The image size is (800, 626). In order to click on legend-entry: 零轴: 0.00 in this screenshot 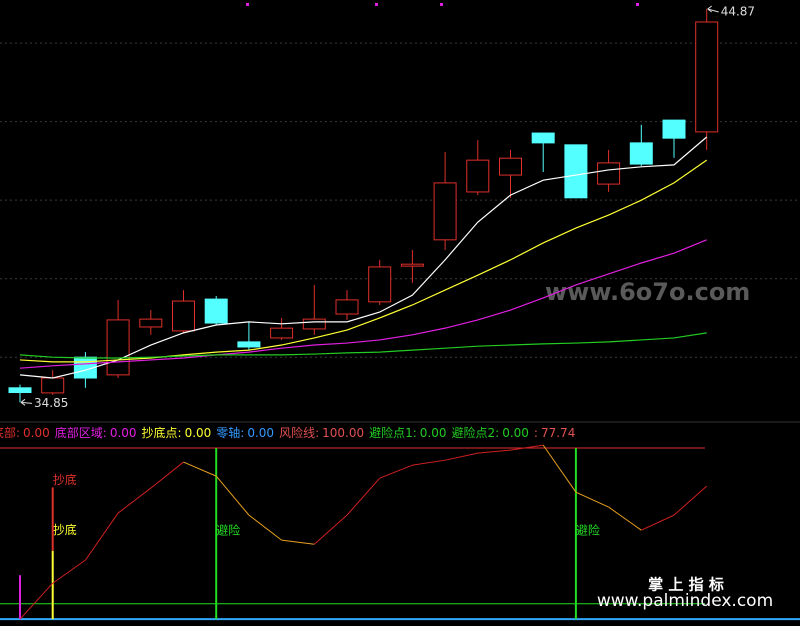, I will do `click(245, 432)`.